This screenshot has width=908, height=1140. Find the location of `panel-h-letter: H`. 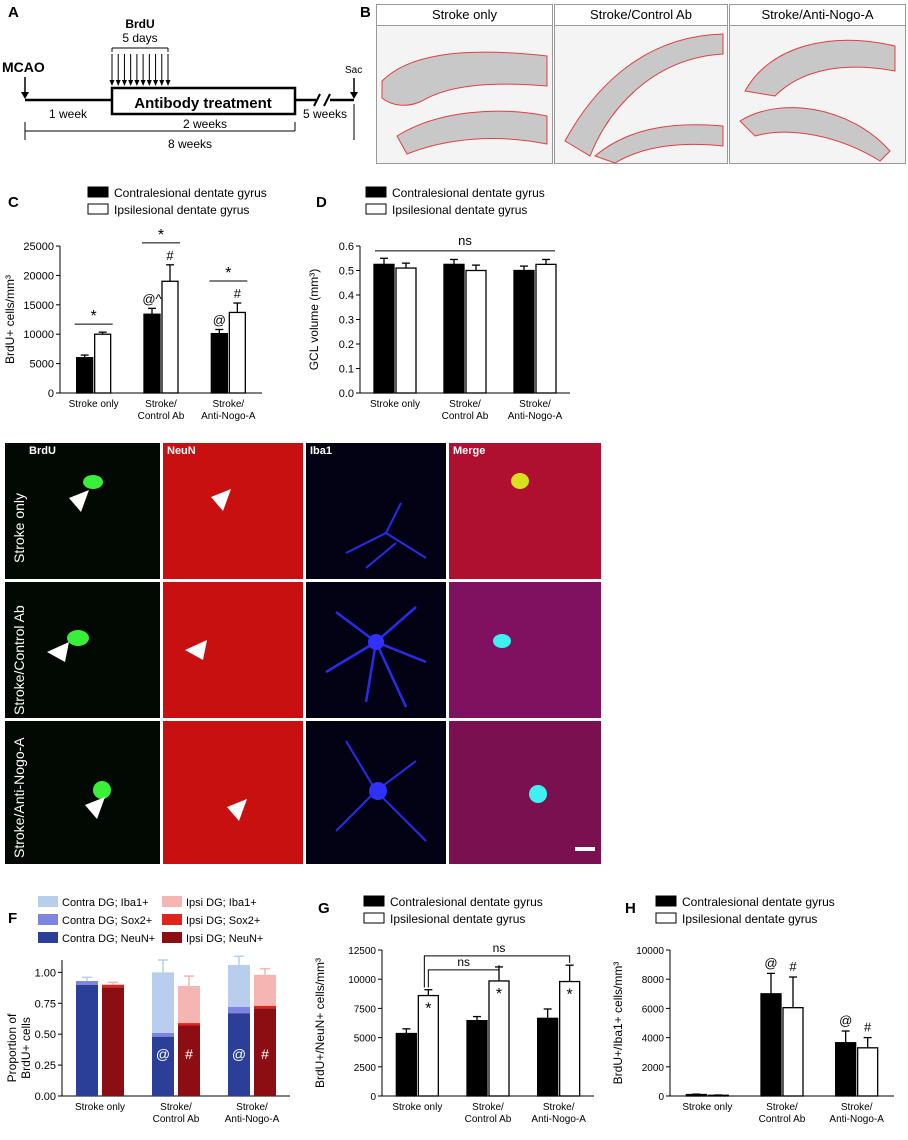

panel-h-letter: H is located at coordinates (630, 908).